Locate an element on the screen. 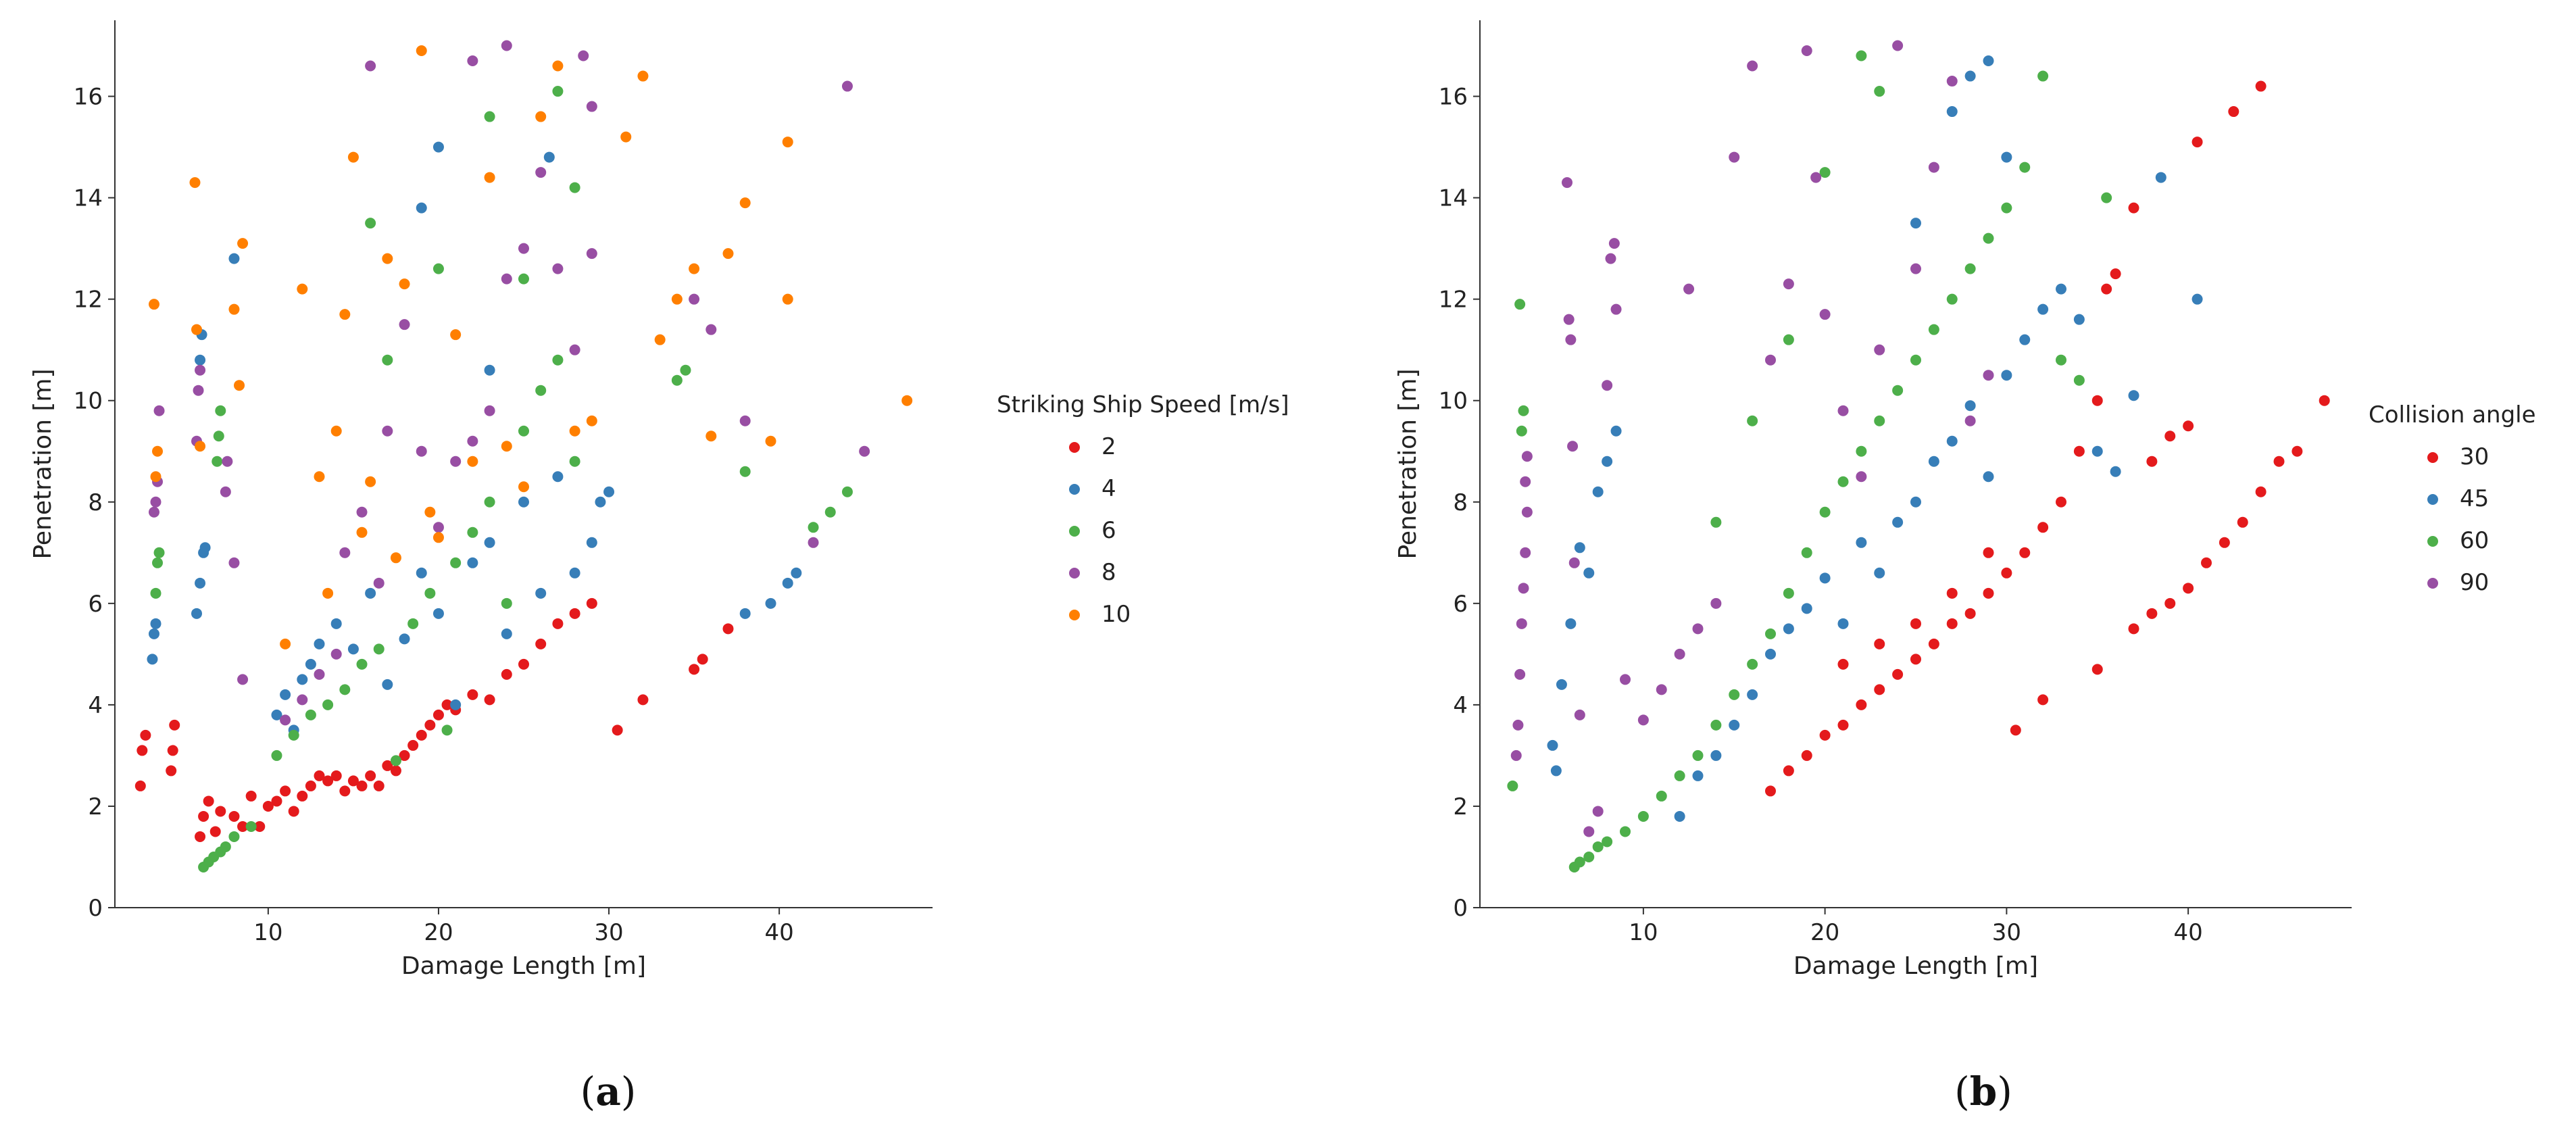 The height and width of the screenshot is (1130, 2576). panel-caption: (b) is located at coordinates (1983, 1091).